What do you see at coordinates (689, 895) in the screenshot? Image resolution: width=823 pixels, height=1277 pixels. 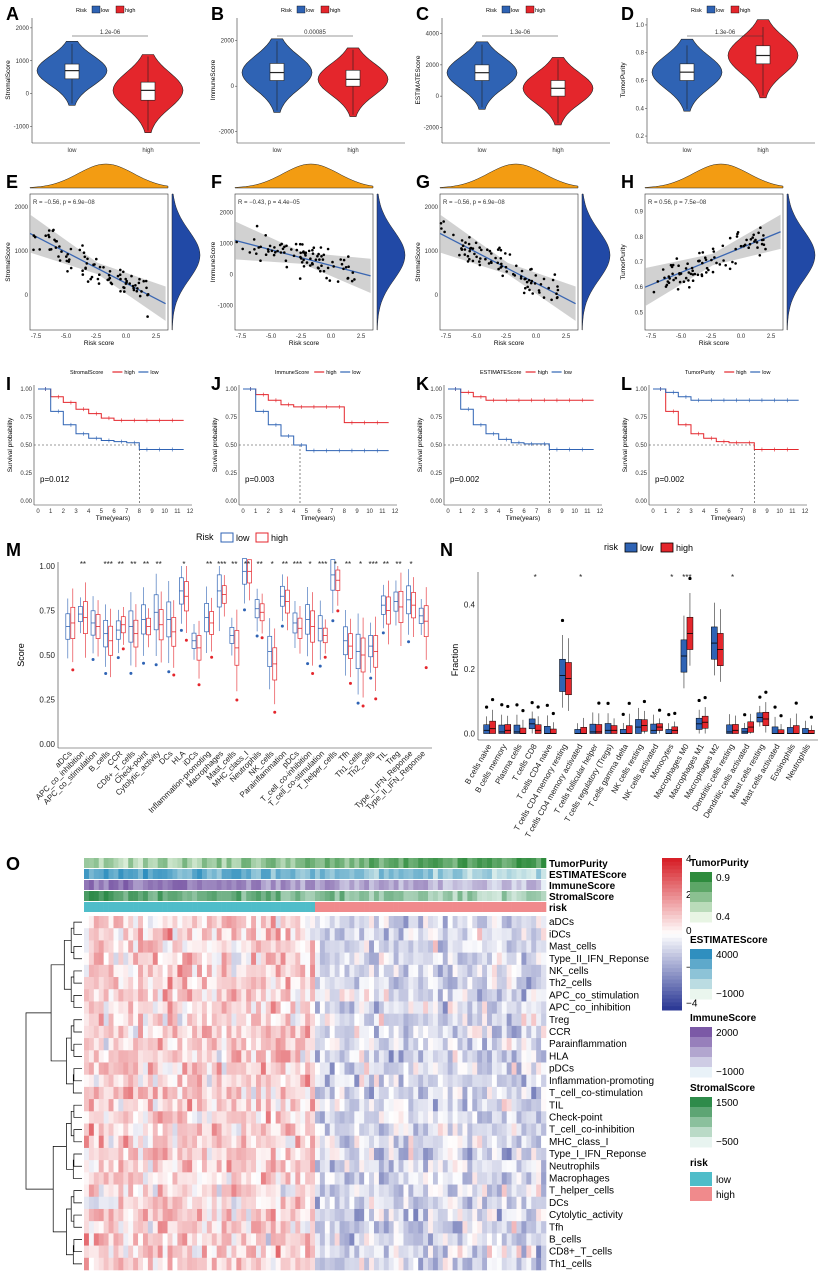 I see `color-scale-tick: 2` at bounding box center [689, 895].